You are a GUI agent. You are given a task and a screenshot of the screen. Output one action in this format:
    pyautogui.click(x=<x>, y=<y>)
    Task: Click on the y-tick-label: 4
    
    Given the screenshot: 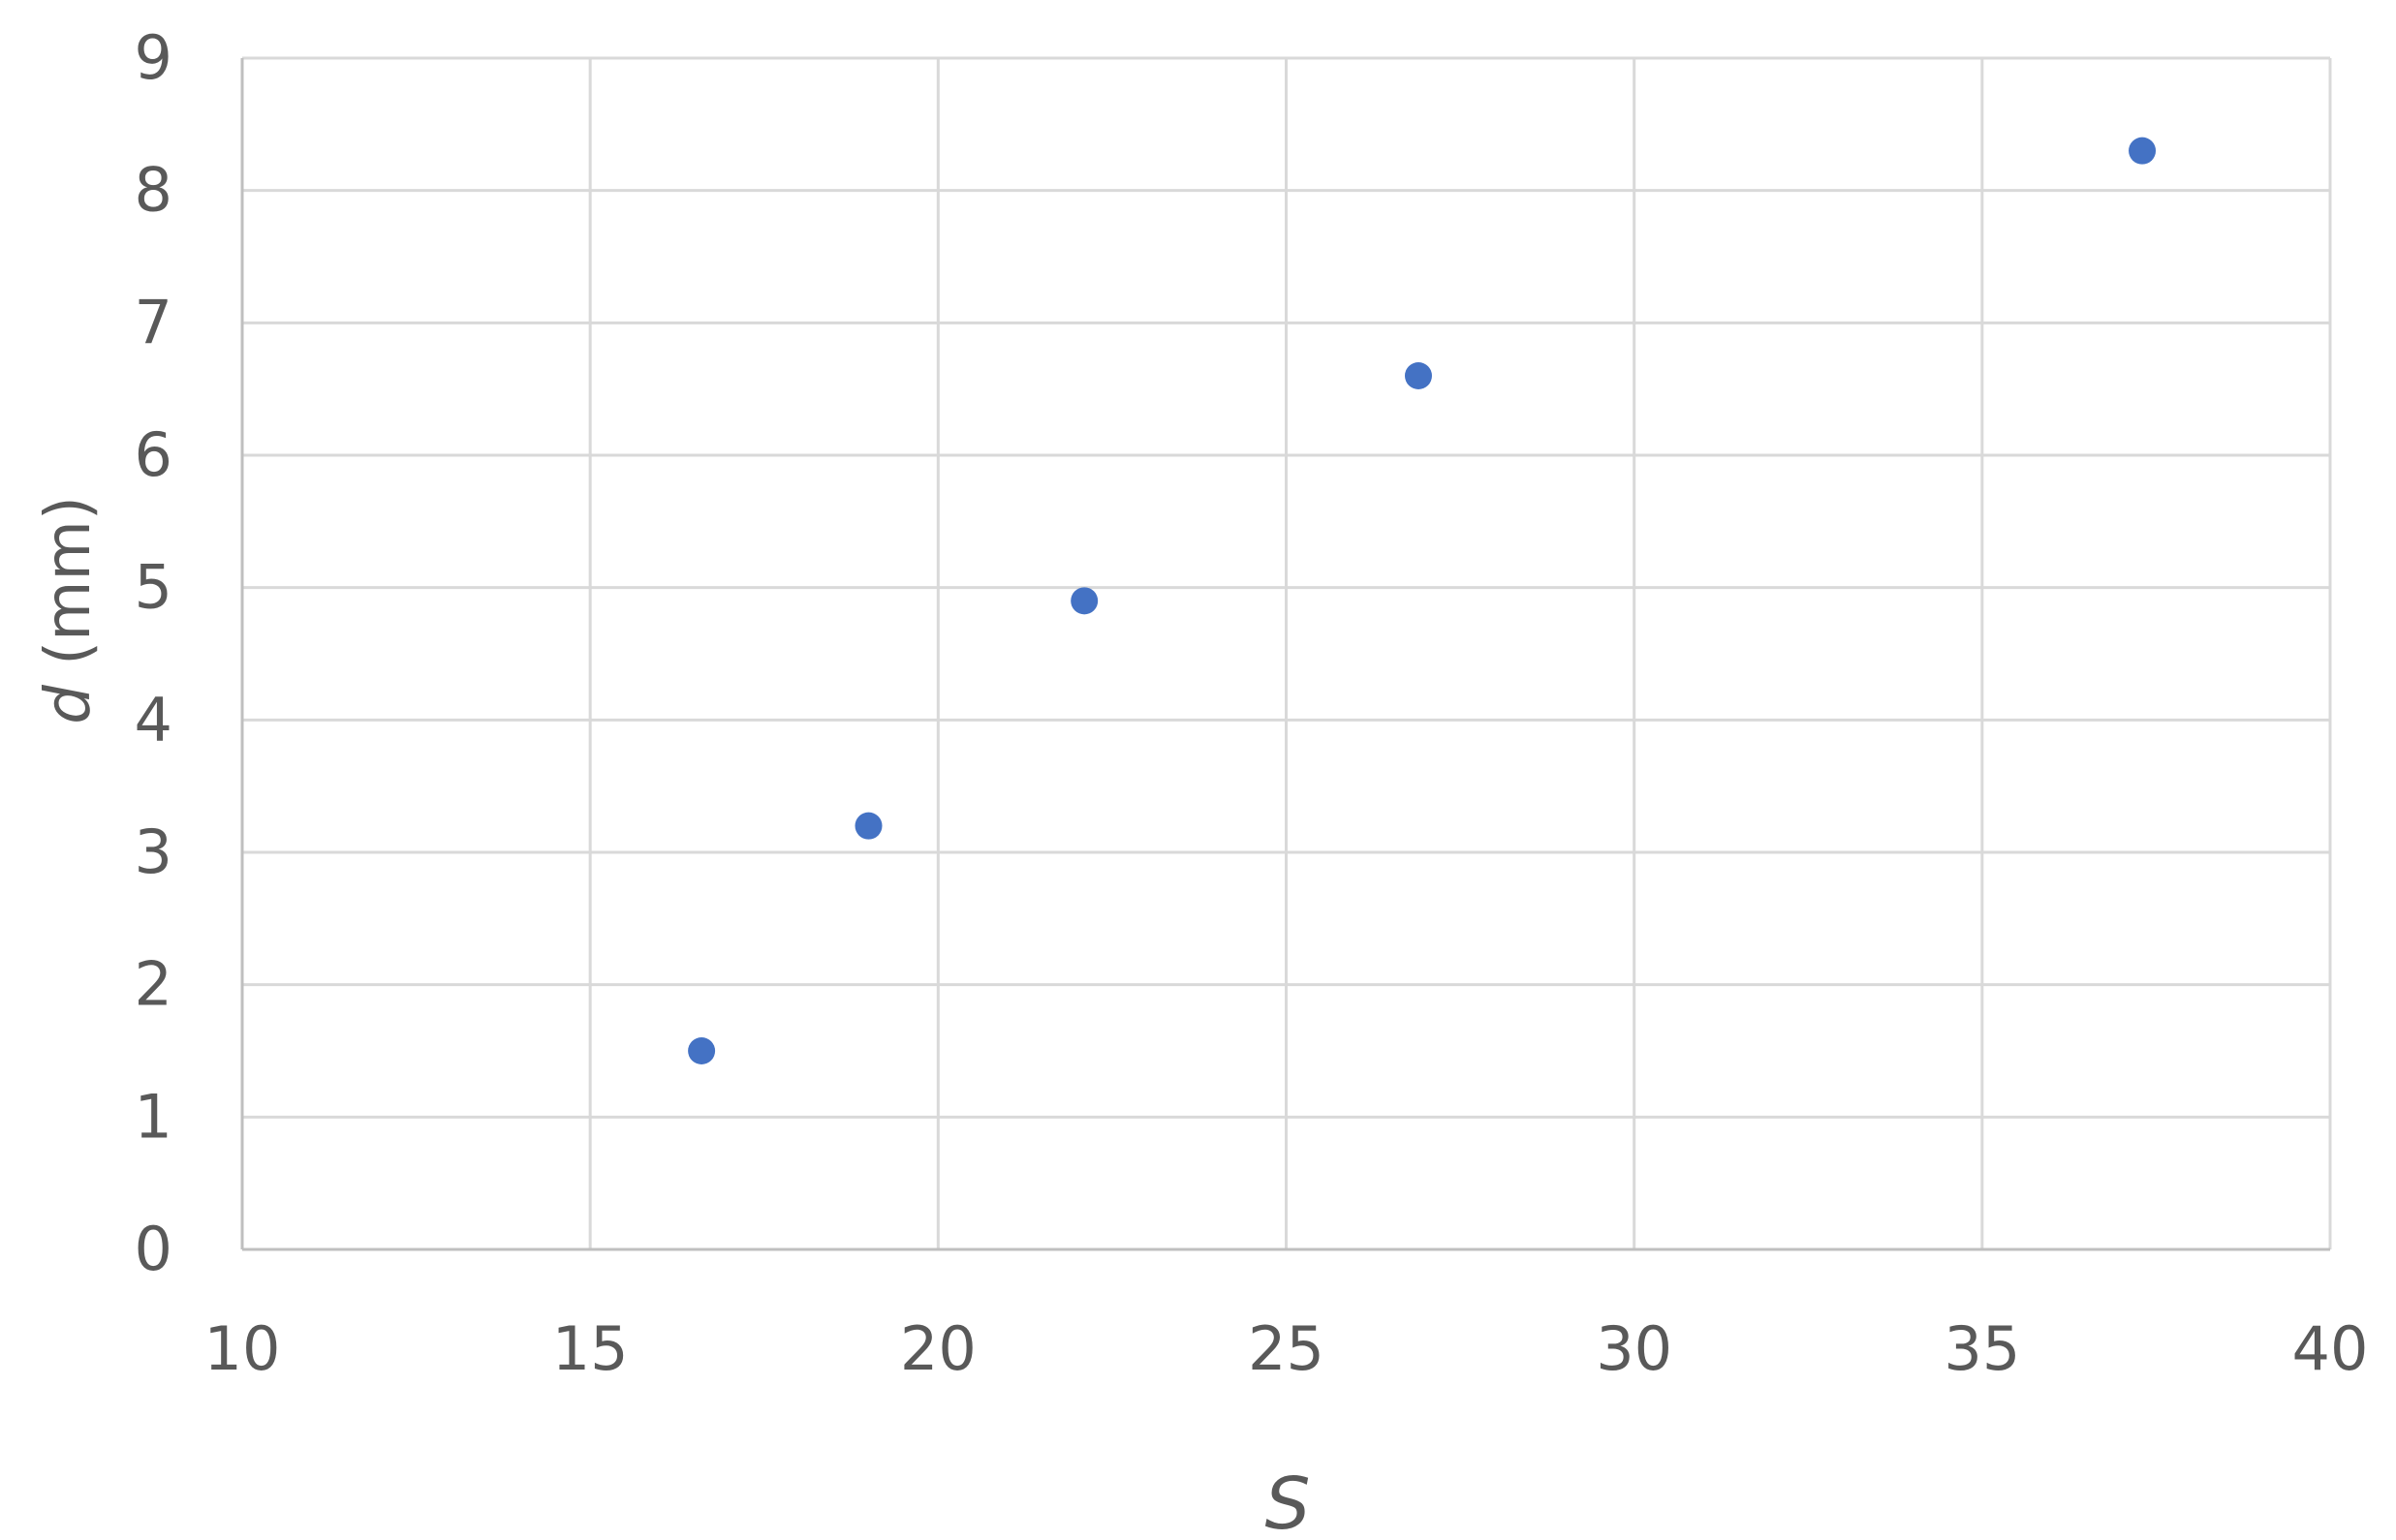 What is the action you would take?
    pyautogui.click(x=154, y=720)
    